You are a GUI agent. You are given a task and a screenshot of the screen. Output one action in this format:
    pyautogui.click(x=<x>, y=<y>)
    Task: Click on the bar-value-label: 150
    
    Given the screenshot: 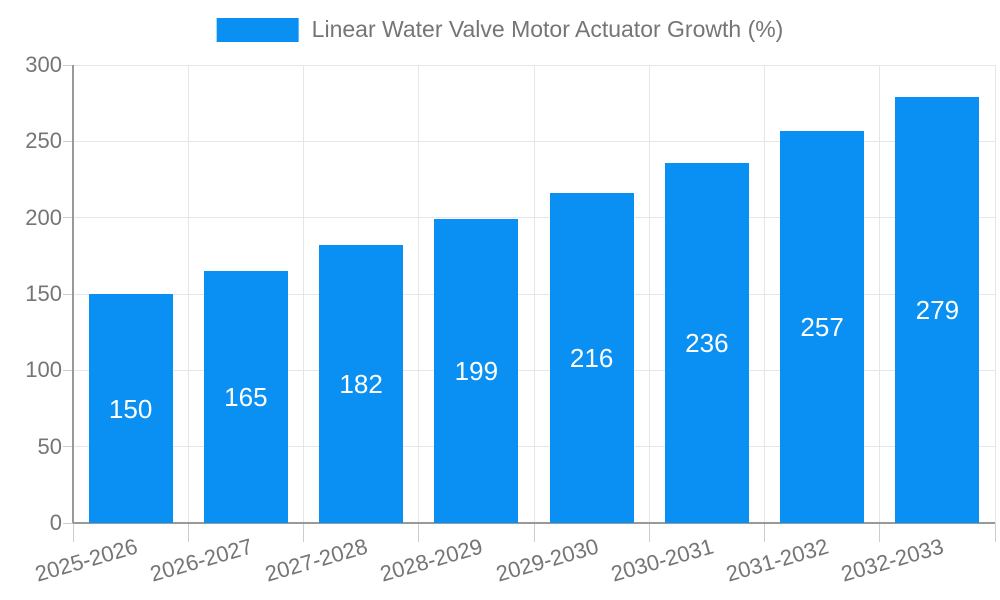 What is the action you would take?
    pyautogui.click(x=130, y=408)
    